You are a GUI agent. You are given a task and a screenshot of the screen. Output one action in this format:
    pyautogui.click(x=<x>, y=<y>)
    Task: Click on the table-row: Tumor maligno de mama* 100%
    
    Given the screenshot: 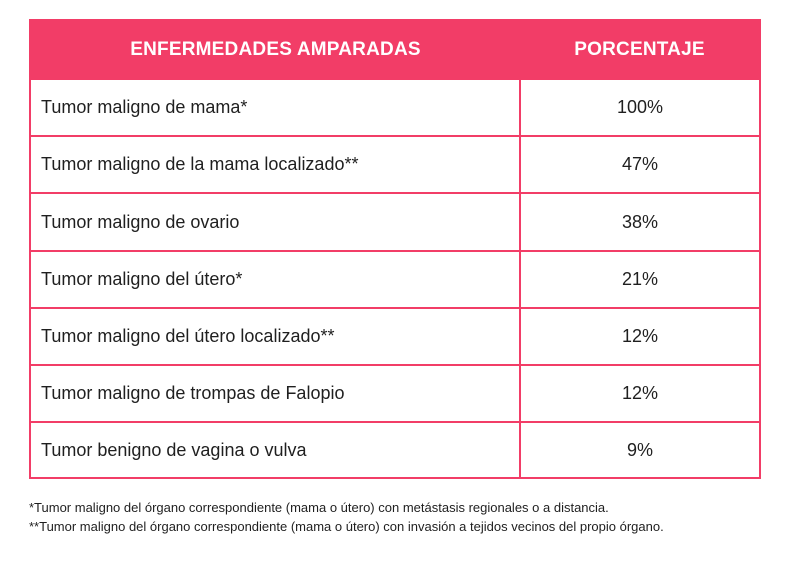 What is the action you would take?
    pyautogui.click(x=395, y=107)
    